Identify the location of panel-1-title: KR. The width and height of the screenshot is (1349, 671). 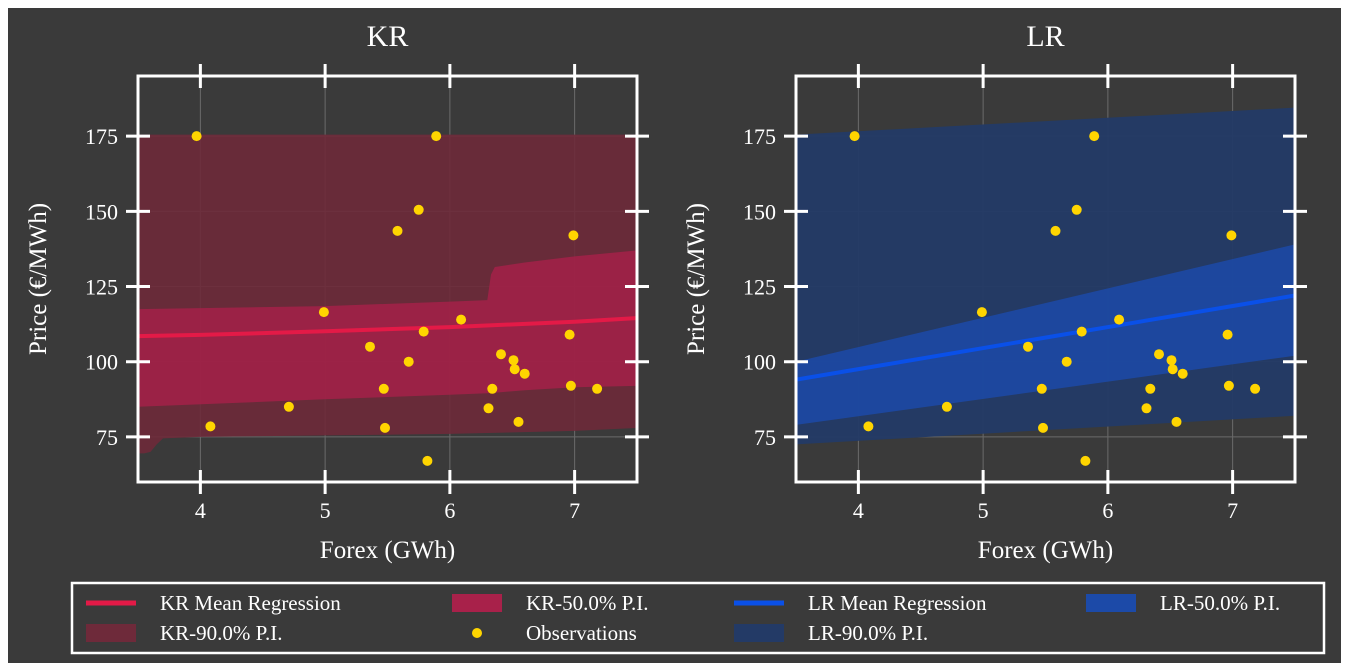
(388, 36).